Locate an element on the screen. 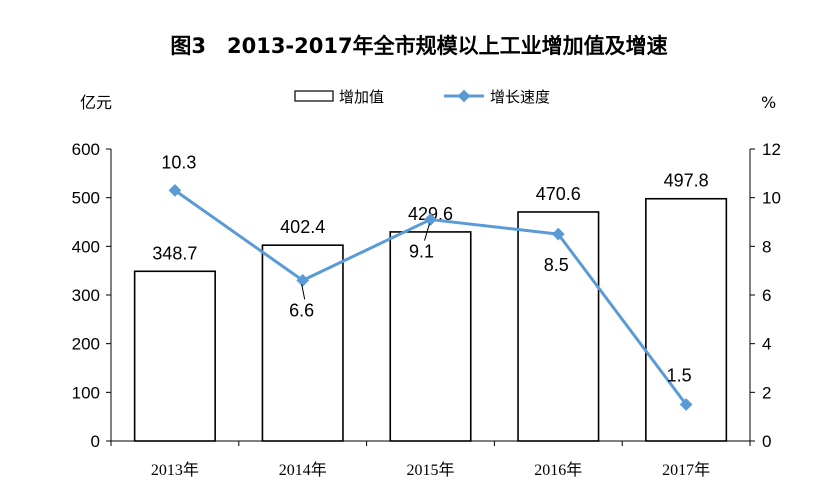  legend-line-label: 增长速度 is located at coordinates (520, 97).